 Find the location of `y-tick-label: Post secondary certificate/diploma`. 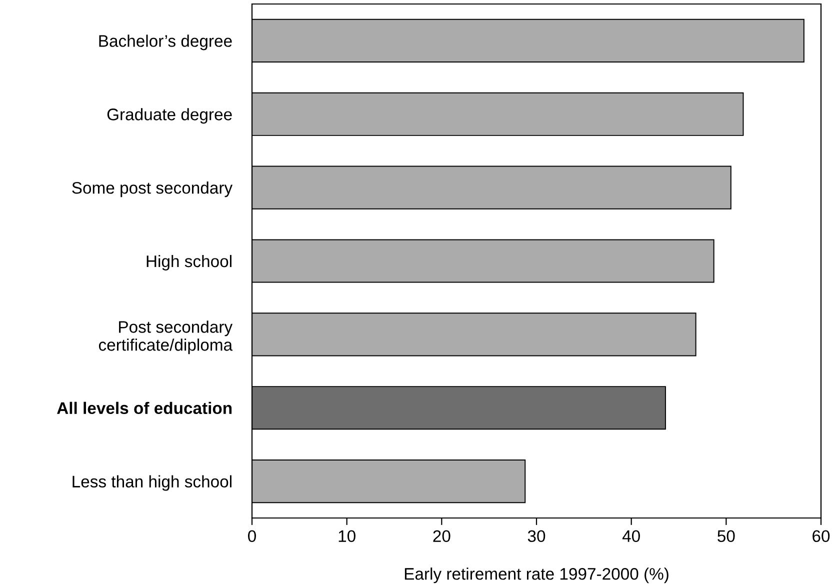

y-tick-label: Post secondary certificate/diploma is located at coordinates (165, 337).